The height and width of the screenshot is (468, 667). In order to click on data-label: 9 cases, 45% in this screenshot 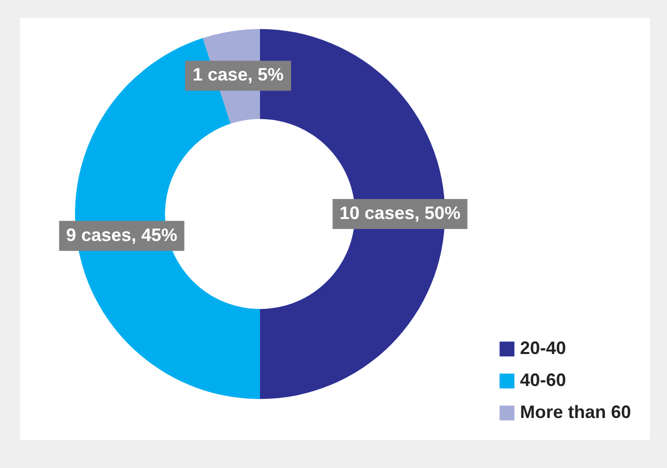, I will do `click(122, 234)`.